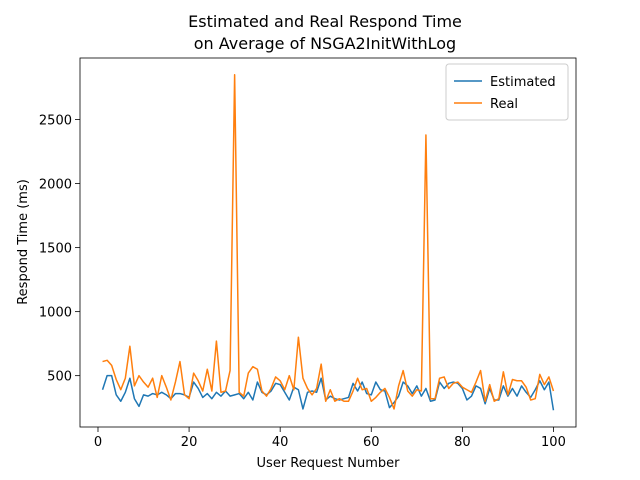 The image size is (640, 480). I want to click on legend-label: Real, so click(504, 104).